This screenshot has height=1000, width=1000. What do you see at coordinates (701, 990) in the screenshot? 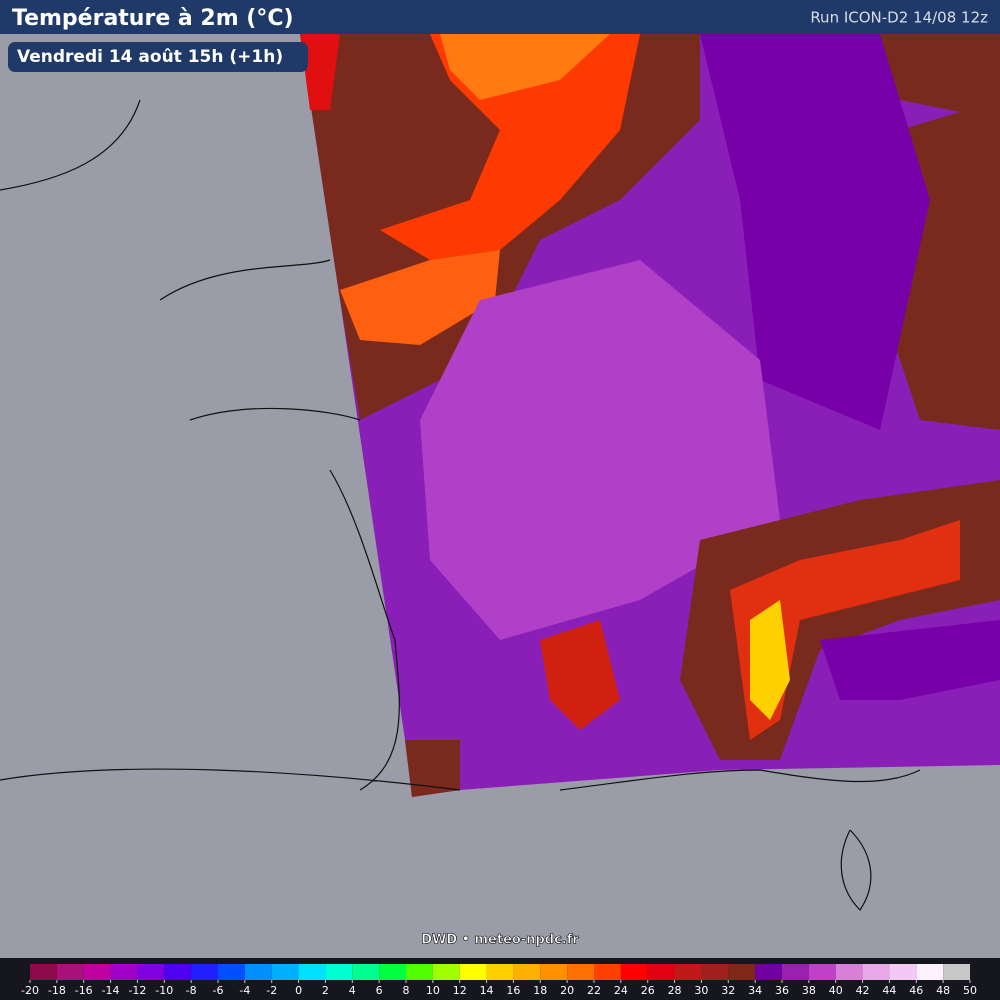
I see `colorbar-label: 30` at bounding box center [701, 990].